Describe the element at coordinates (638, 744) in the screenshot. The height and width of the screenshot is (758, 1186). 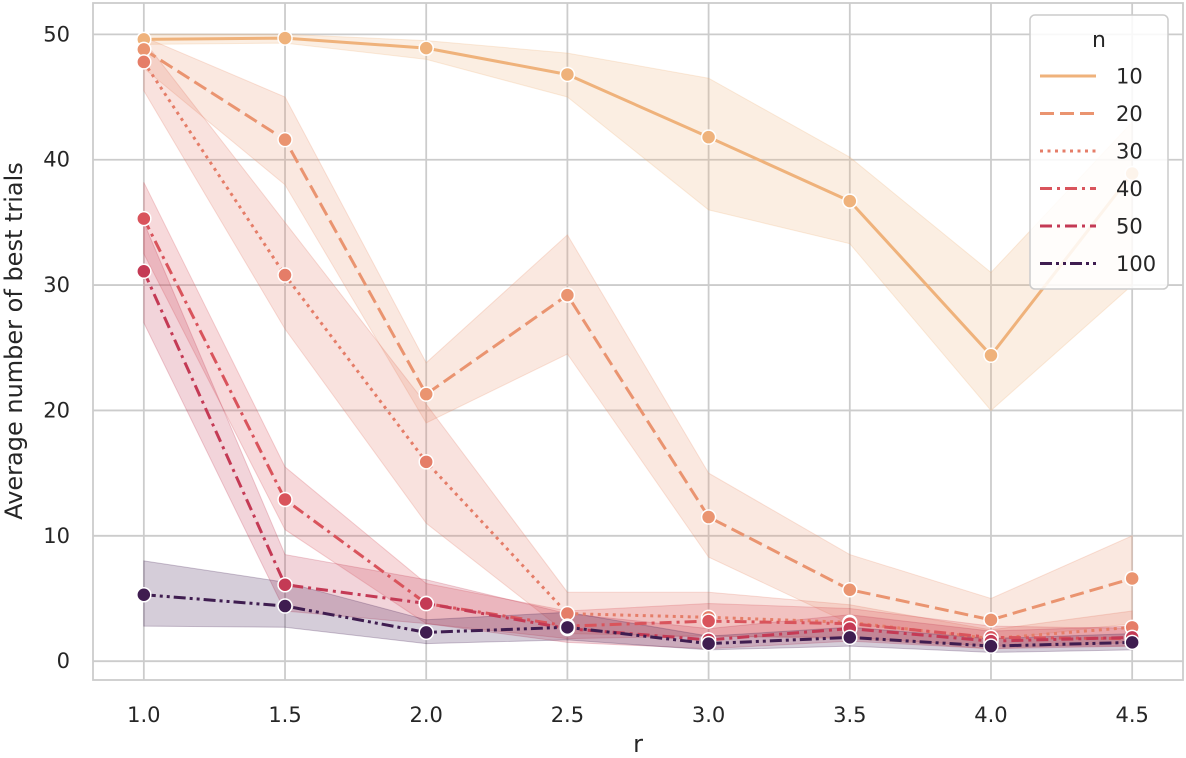
I see `x-axis-label: r` at that location.